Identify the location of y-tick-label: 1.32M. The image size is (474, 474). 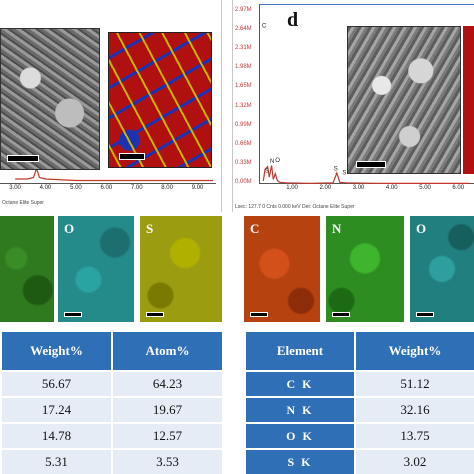
(243, 105).